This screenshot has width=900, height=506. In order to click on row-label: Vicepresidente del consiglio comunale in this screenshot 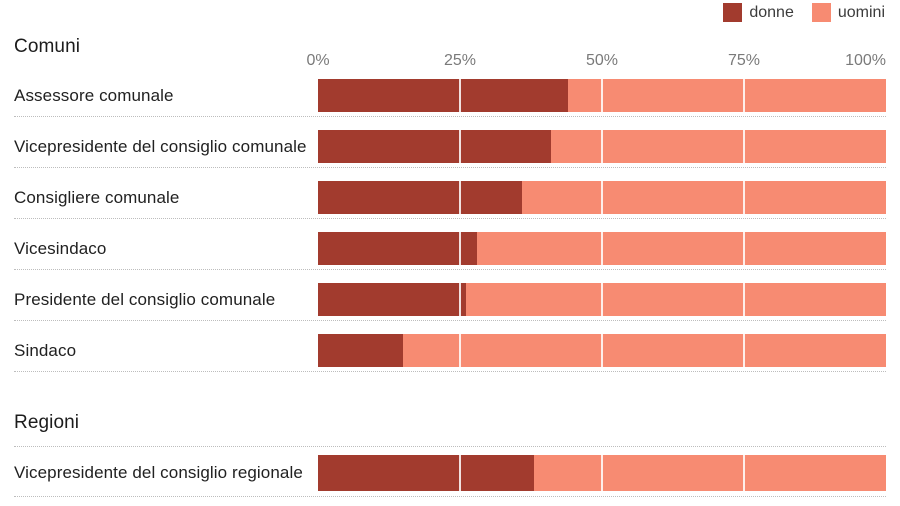, I will do `click(160, 146)`.